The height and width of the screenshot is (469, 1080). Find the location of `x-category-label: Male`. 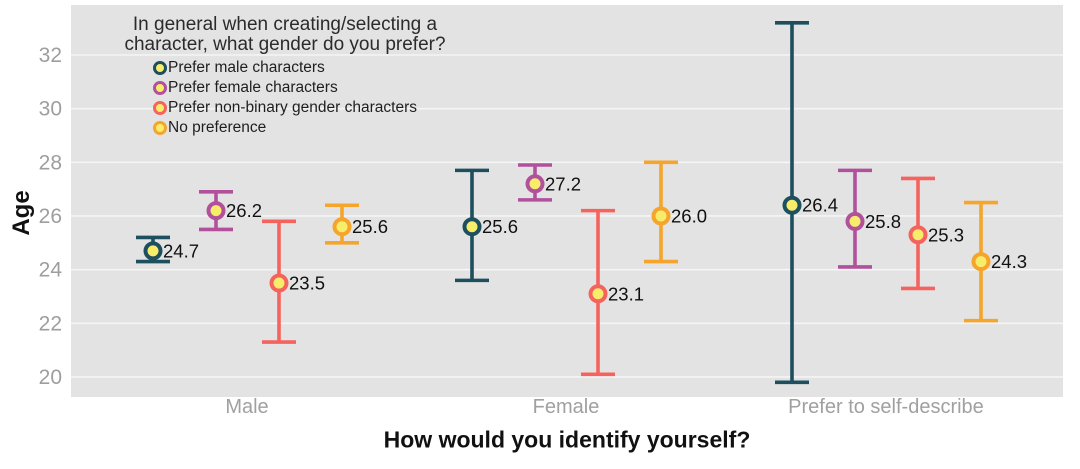

x-category-label: Male is located at coordinates (246, 407).